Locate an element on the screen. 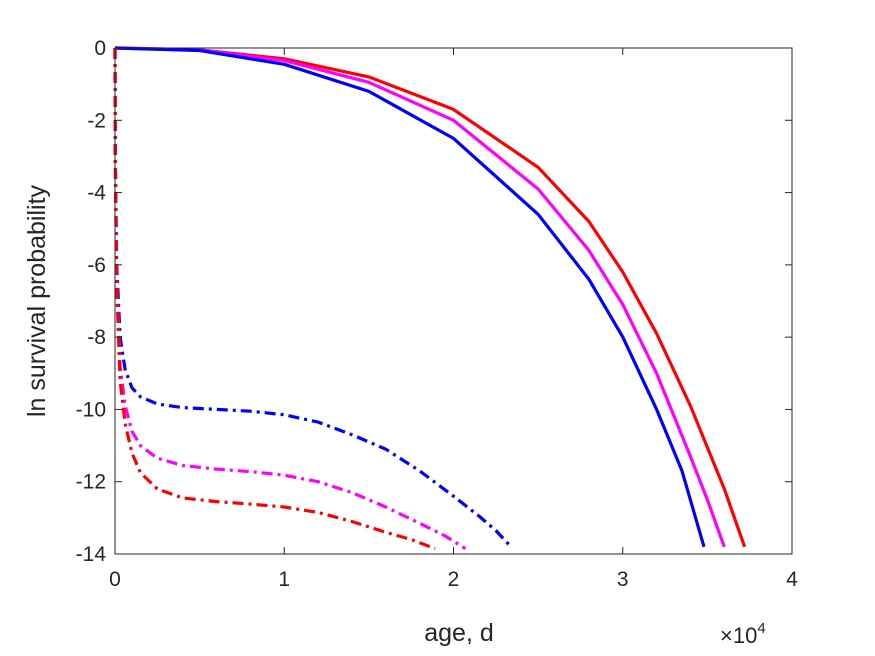 The image size is (875, 656). x-tick-label: 4 is located at coordinates (792, 579).